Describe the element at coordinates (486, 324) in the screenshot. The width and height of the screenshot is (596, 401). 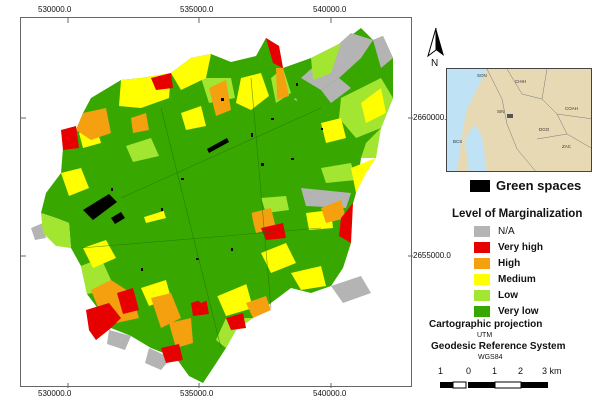
I see `projection-title: Cartographic projection` at that location.